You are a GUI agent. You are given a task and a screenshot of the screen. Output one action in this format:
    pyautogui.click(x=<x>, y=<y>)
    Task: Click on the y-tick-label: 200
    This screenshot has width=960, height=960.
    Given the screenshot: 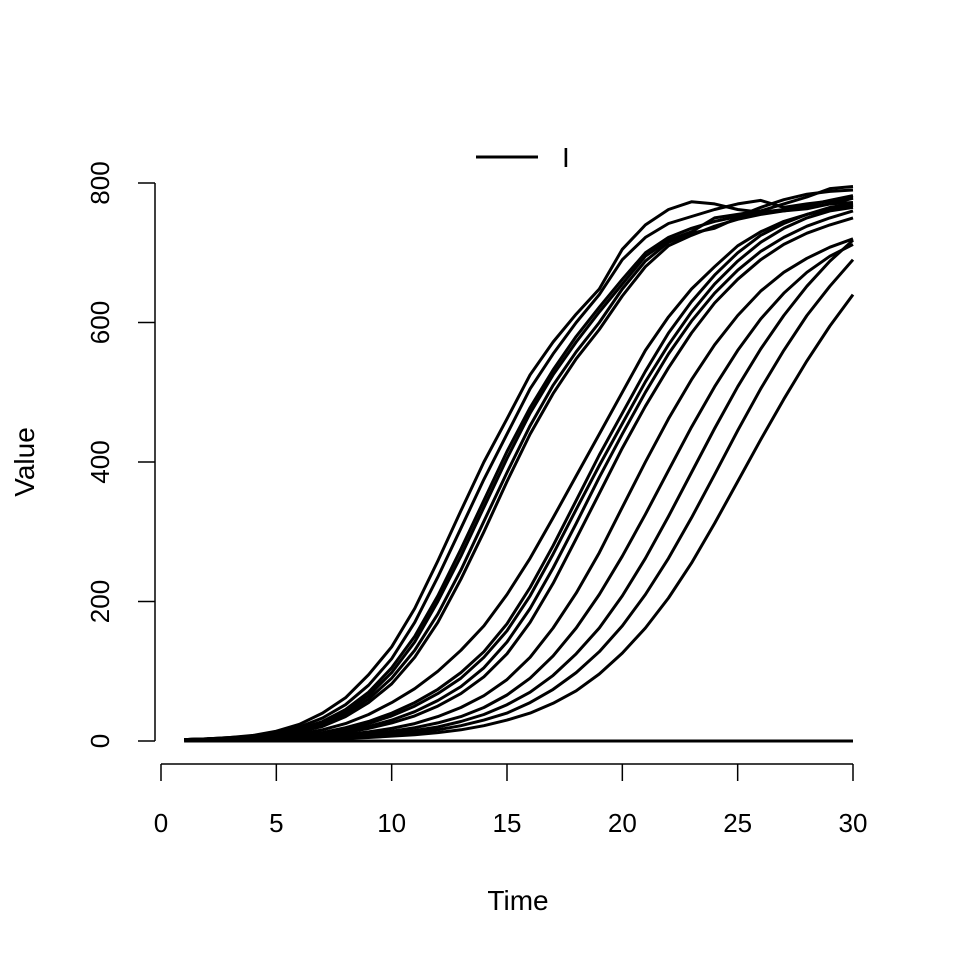 What is the action you would take?
    pyautogui.click(x=100, y=601)
    